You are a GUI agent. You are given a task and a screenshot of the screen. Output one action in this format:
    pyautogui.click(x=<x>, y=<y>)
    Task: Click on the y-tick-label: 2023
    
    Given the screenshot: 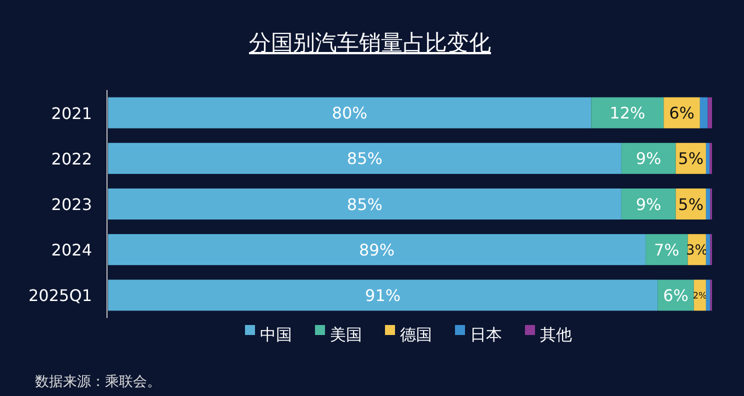 What is the action you would take?
    pyautogui.click(x=71, y=204)
    